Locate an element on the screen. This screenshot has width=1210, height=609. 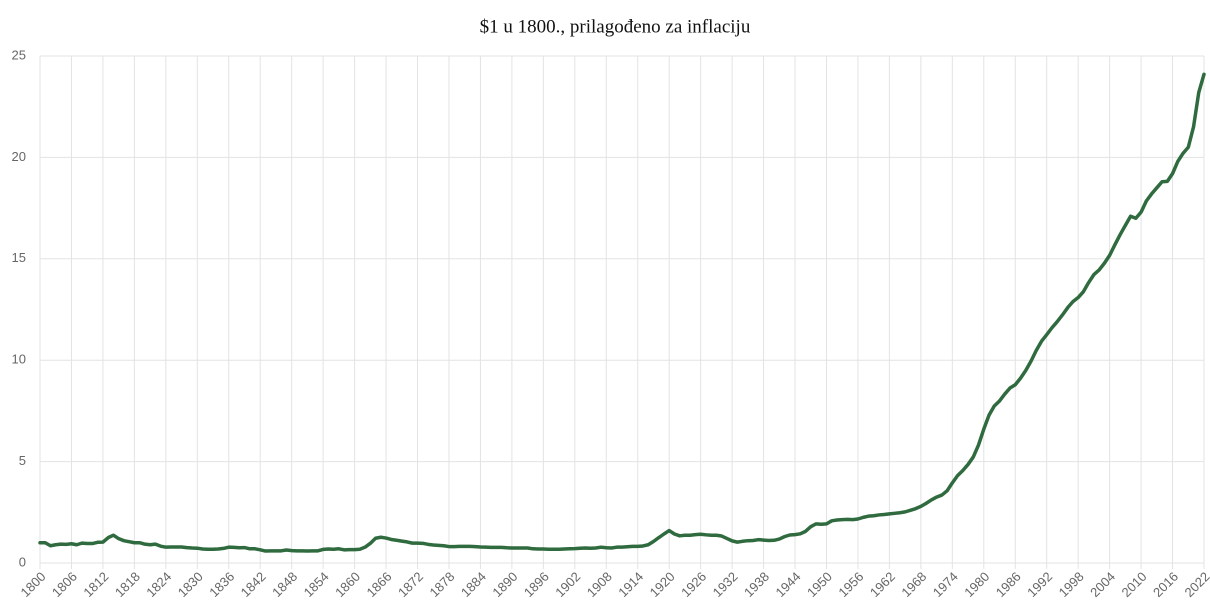
y-tick-label: 5 is located at coordinates (22, 460).